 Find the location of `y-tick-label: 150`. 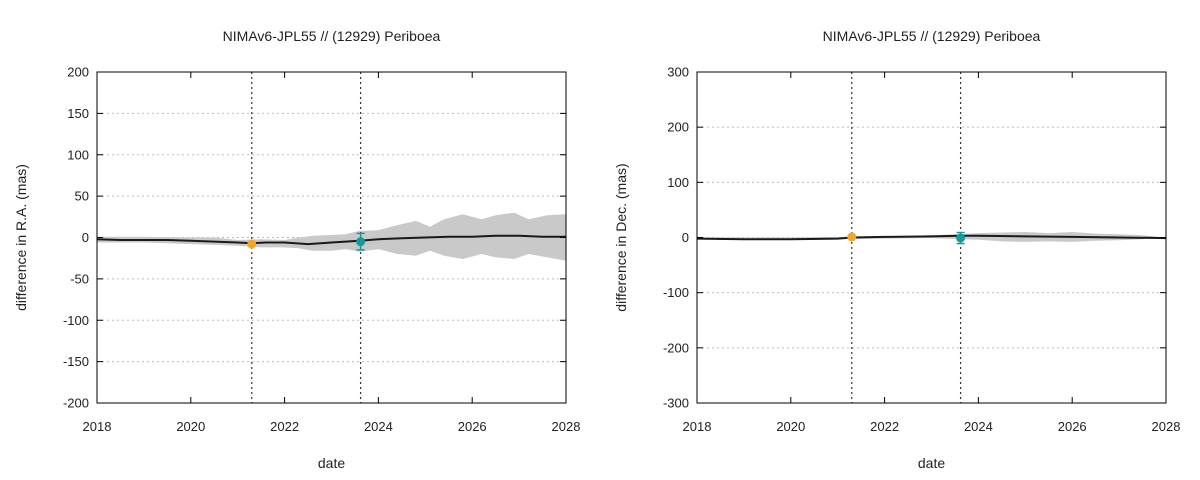

y-tick-label: 150 is located at coordinates (78, 113).